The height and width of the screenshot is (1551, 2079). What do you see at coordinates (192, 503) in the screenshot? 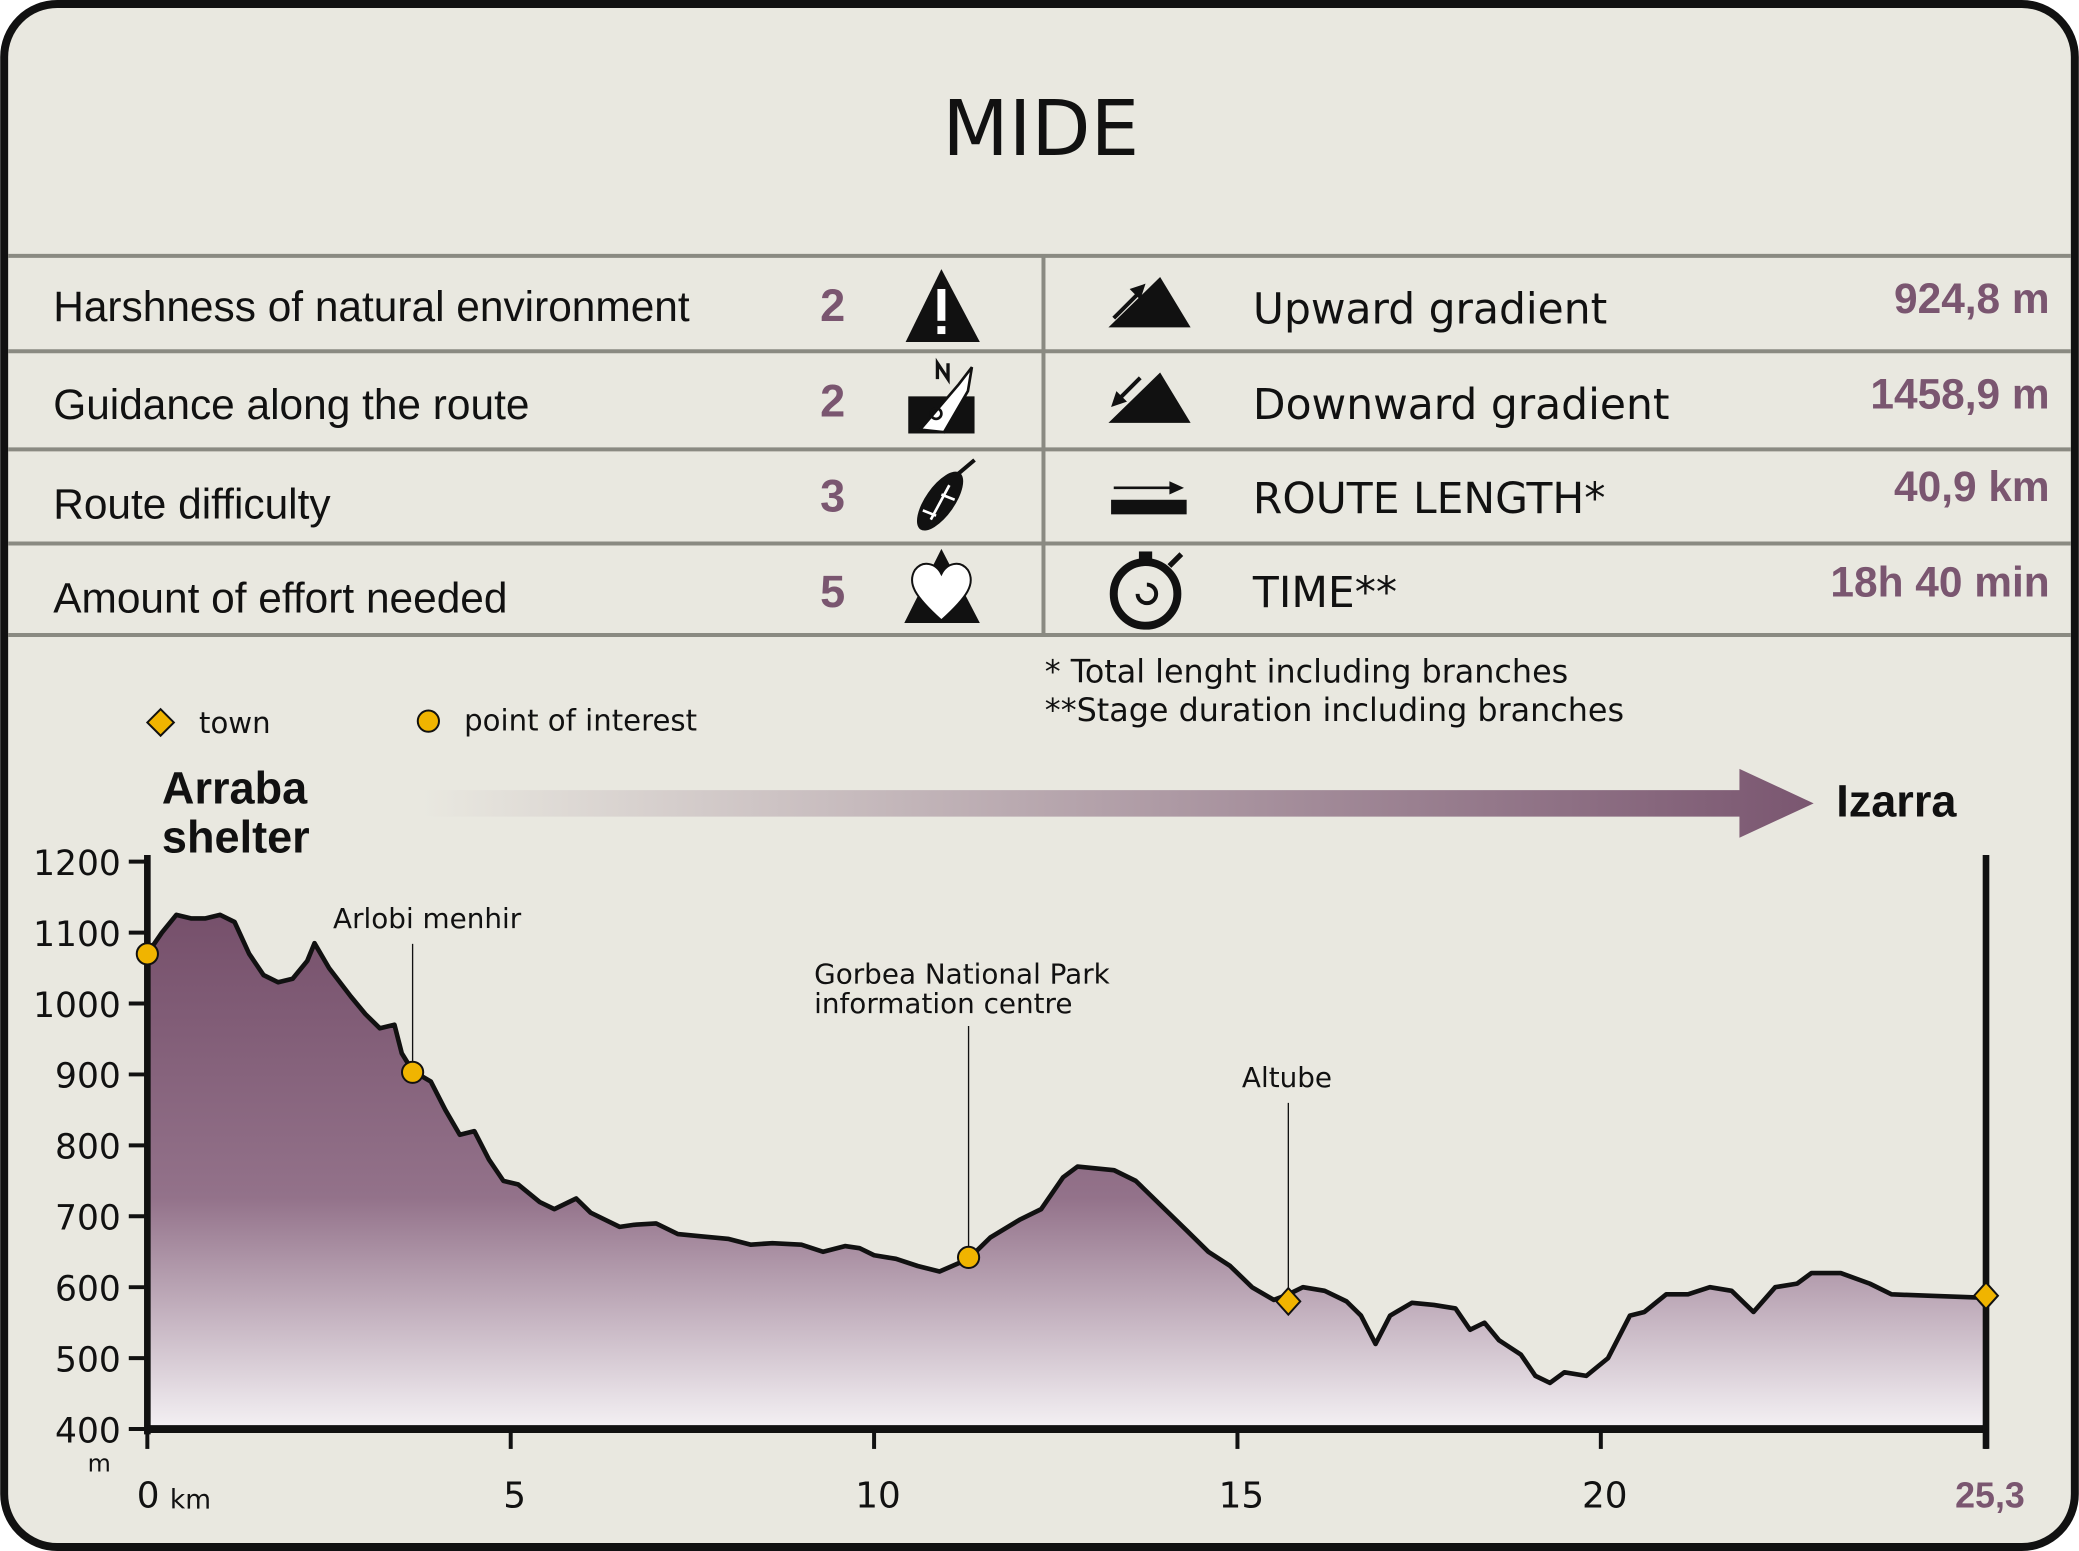
I see `mide-label: Route difficulty` at bounding box center [192, 503].